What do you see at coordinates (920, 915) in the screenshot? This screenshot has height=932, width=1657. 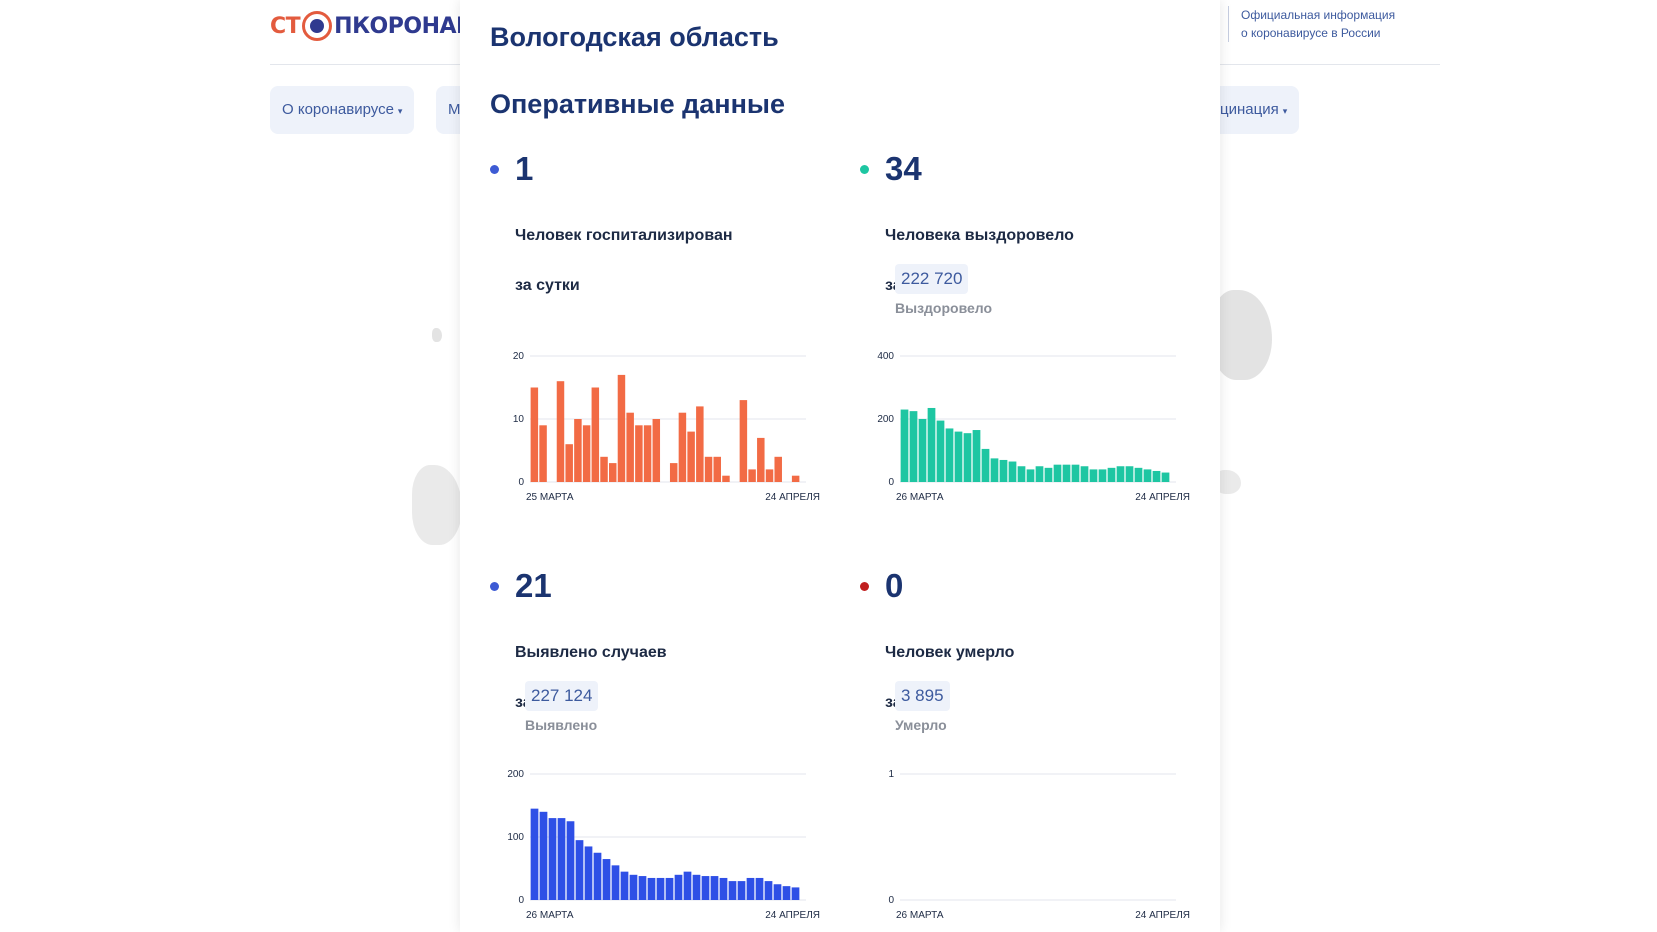 I see `x-start-label: 26 МАРТА` at bounding box center [920, 915].